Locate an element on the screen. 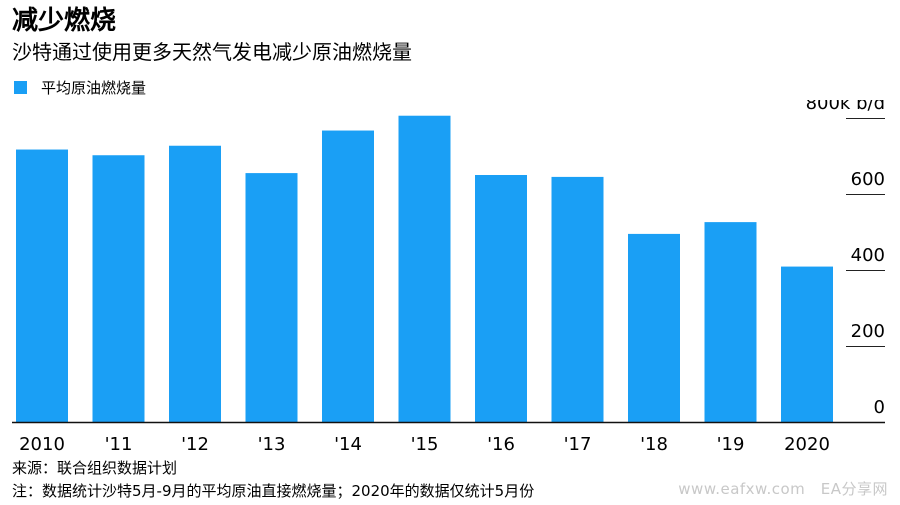 The height and width of the screenshot is (505, 900). x-tick-label-5: '15 is located at coordinates (425, 444).